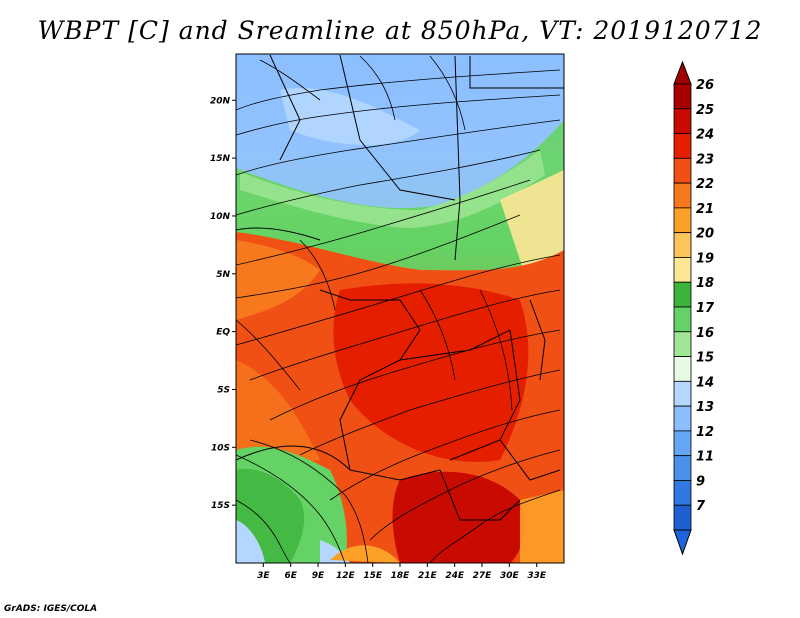 This screenshot has width=800, height=618. Describe the element at coordinates (705, 283) in the screenshot. I see `colorbar-label: 18` at that location.